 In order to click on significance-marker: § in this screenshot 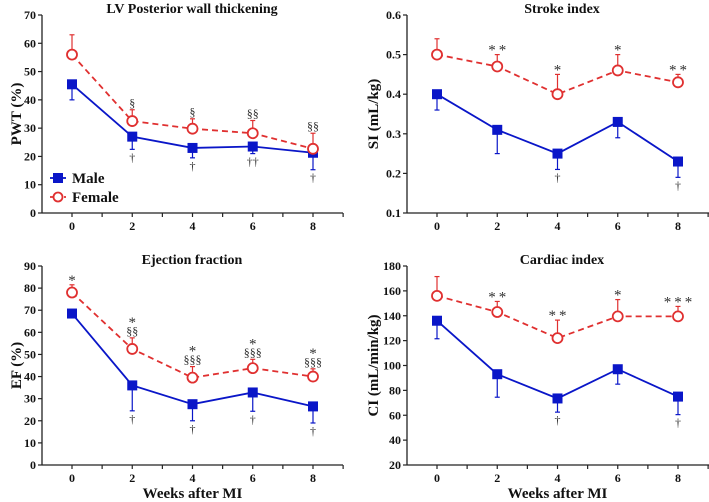, I will do `click(132, 103)`.